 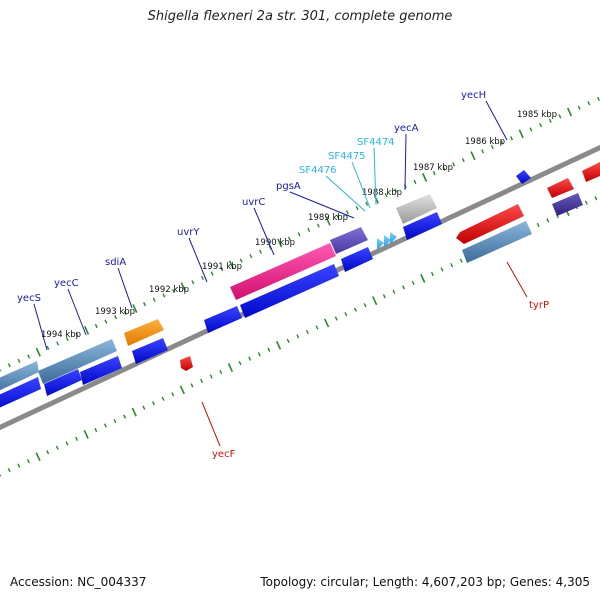 I want to click on cds-uvrY, so click(x=223, y=319).